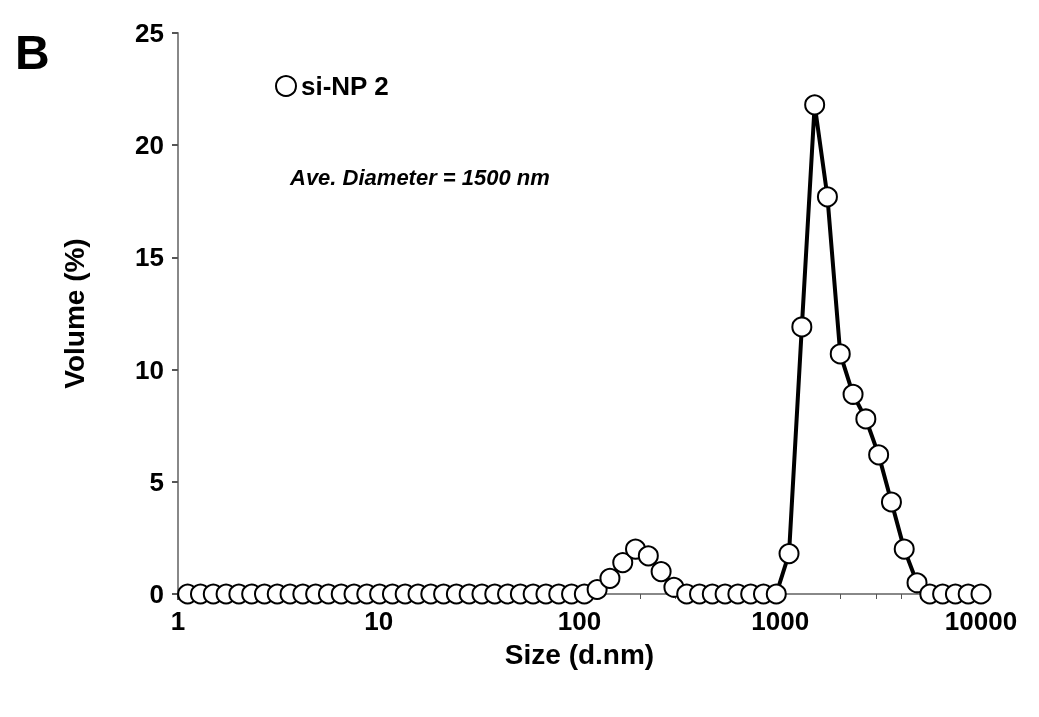 The width and height of the screenshot is (1039, 717). What do you see at coordinates (345, 86) in the screenshot?
I see `legend-label: si-NP 2` at bounding box center [345, 86].